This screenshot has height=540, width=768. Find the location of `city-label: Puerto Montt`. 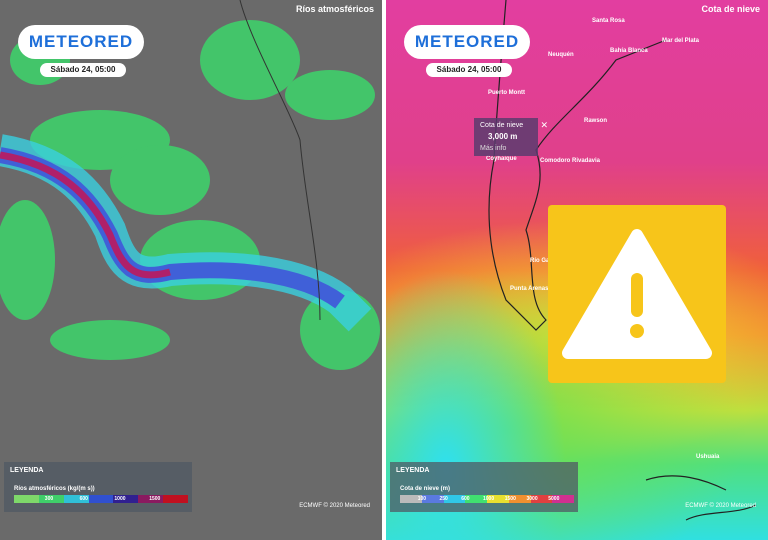

city-label: Puerto Montt is located at coordinates (506, 93).